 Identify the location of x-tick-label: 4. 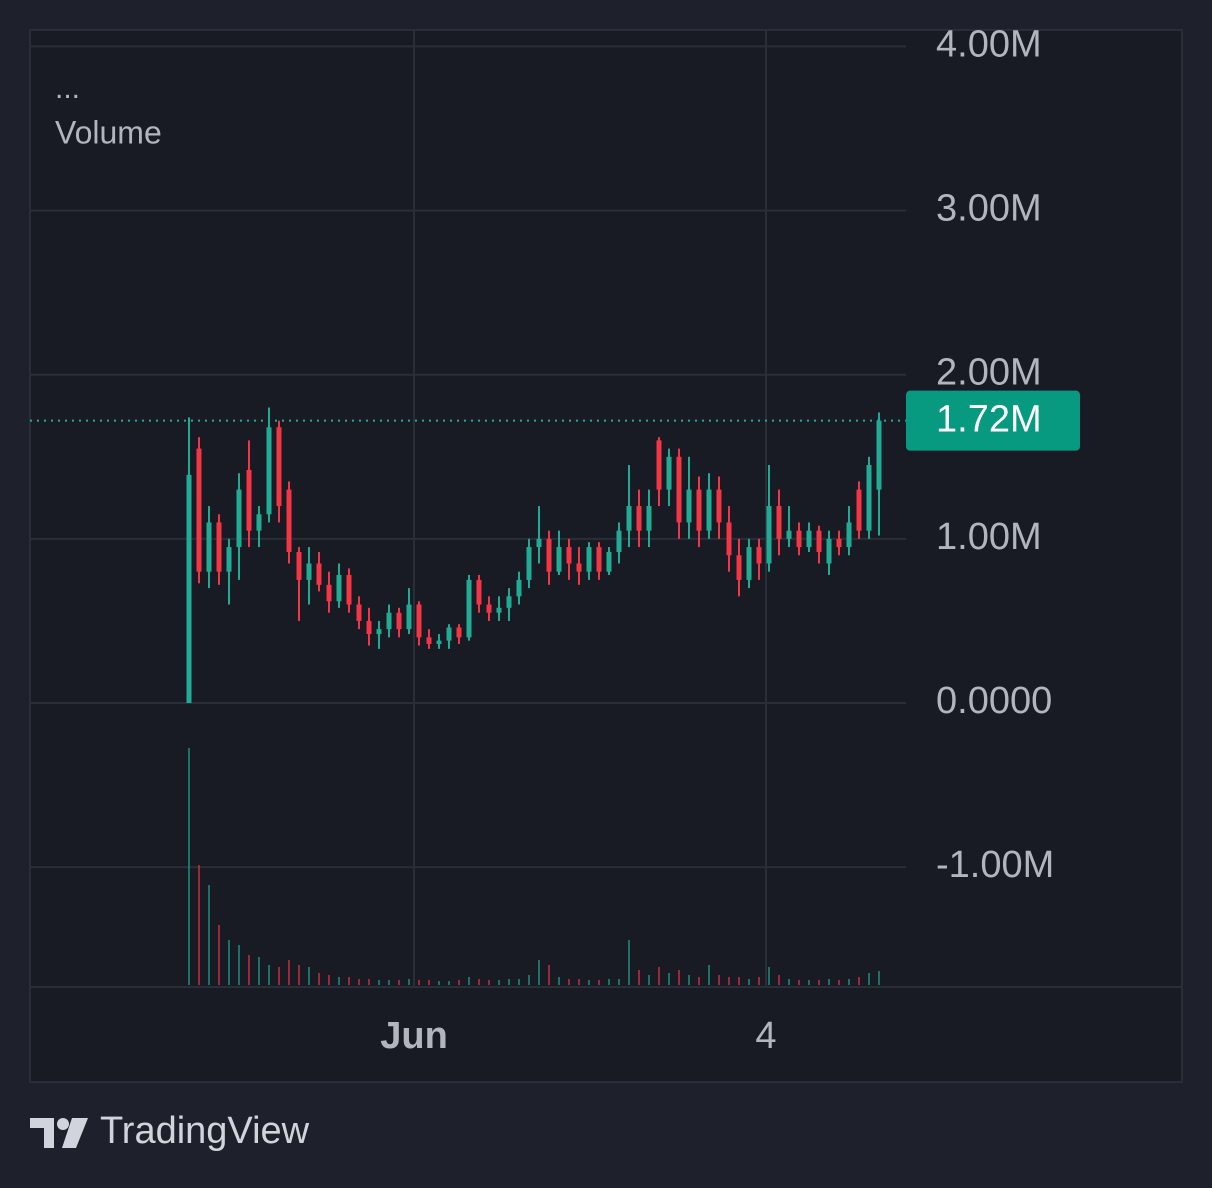
(765, 1036).